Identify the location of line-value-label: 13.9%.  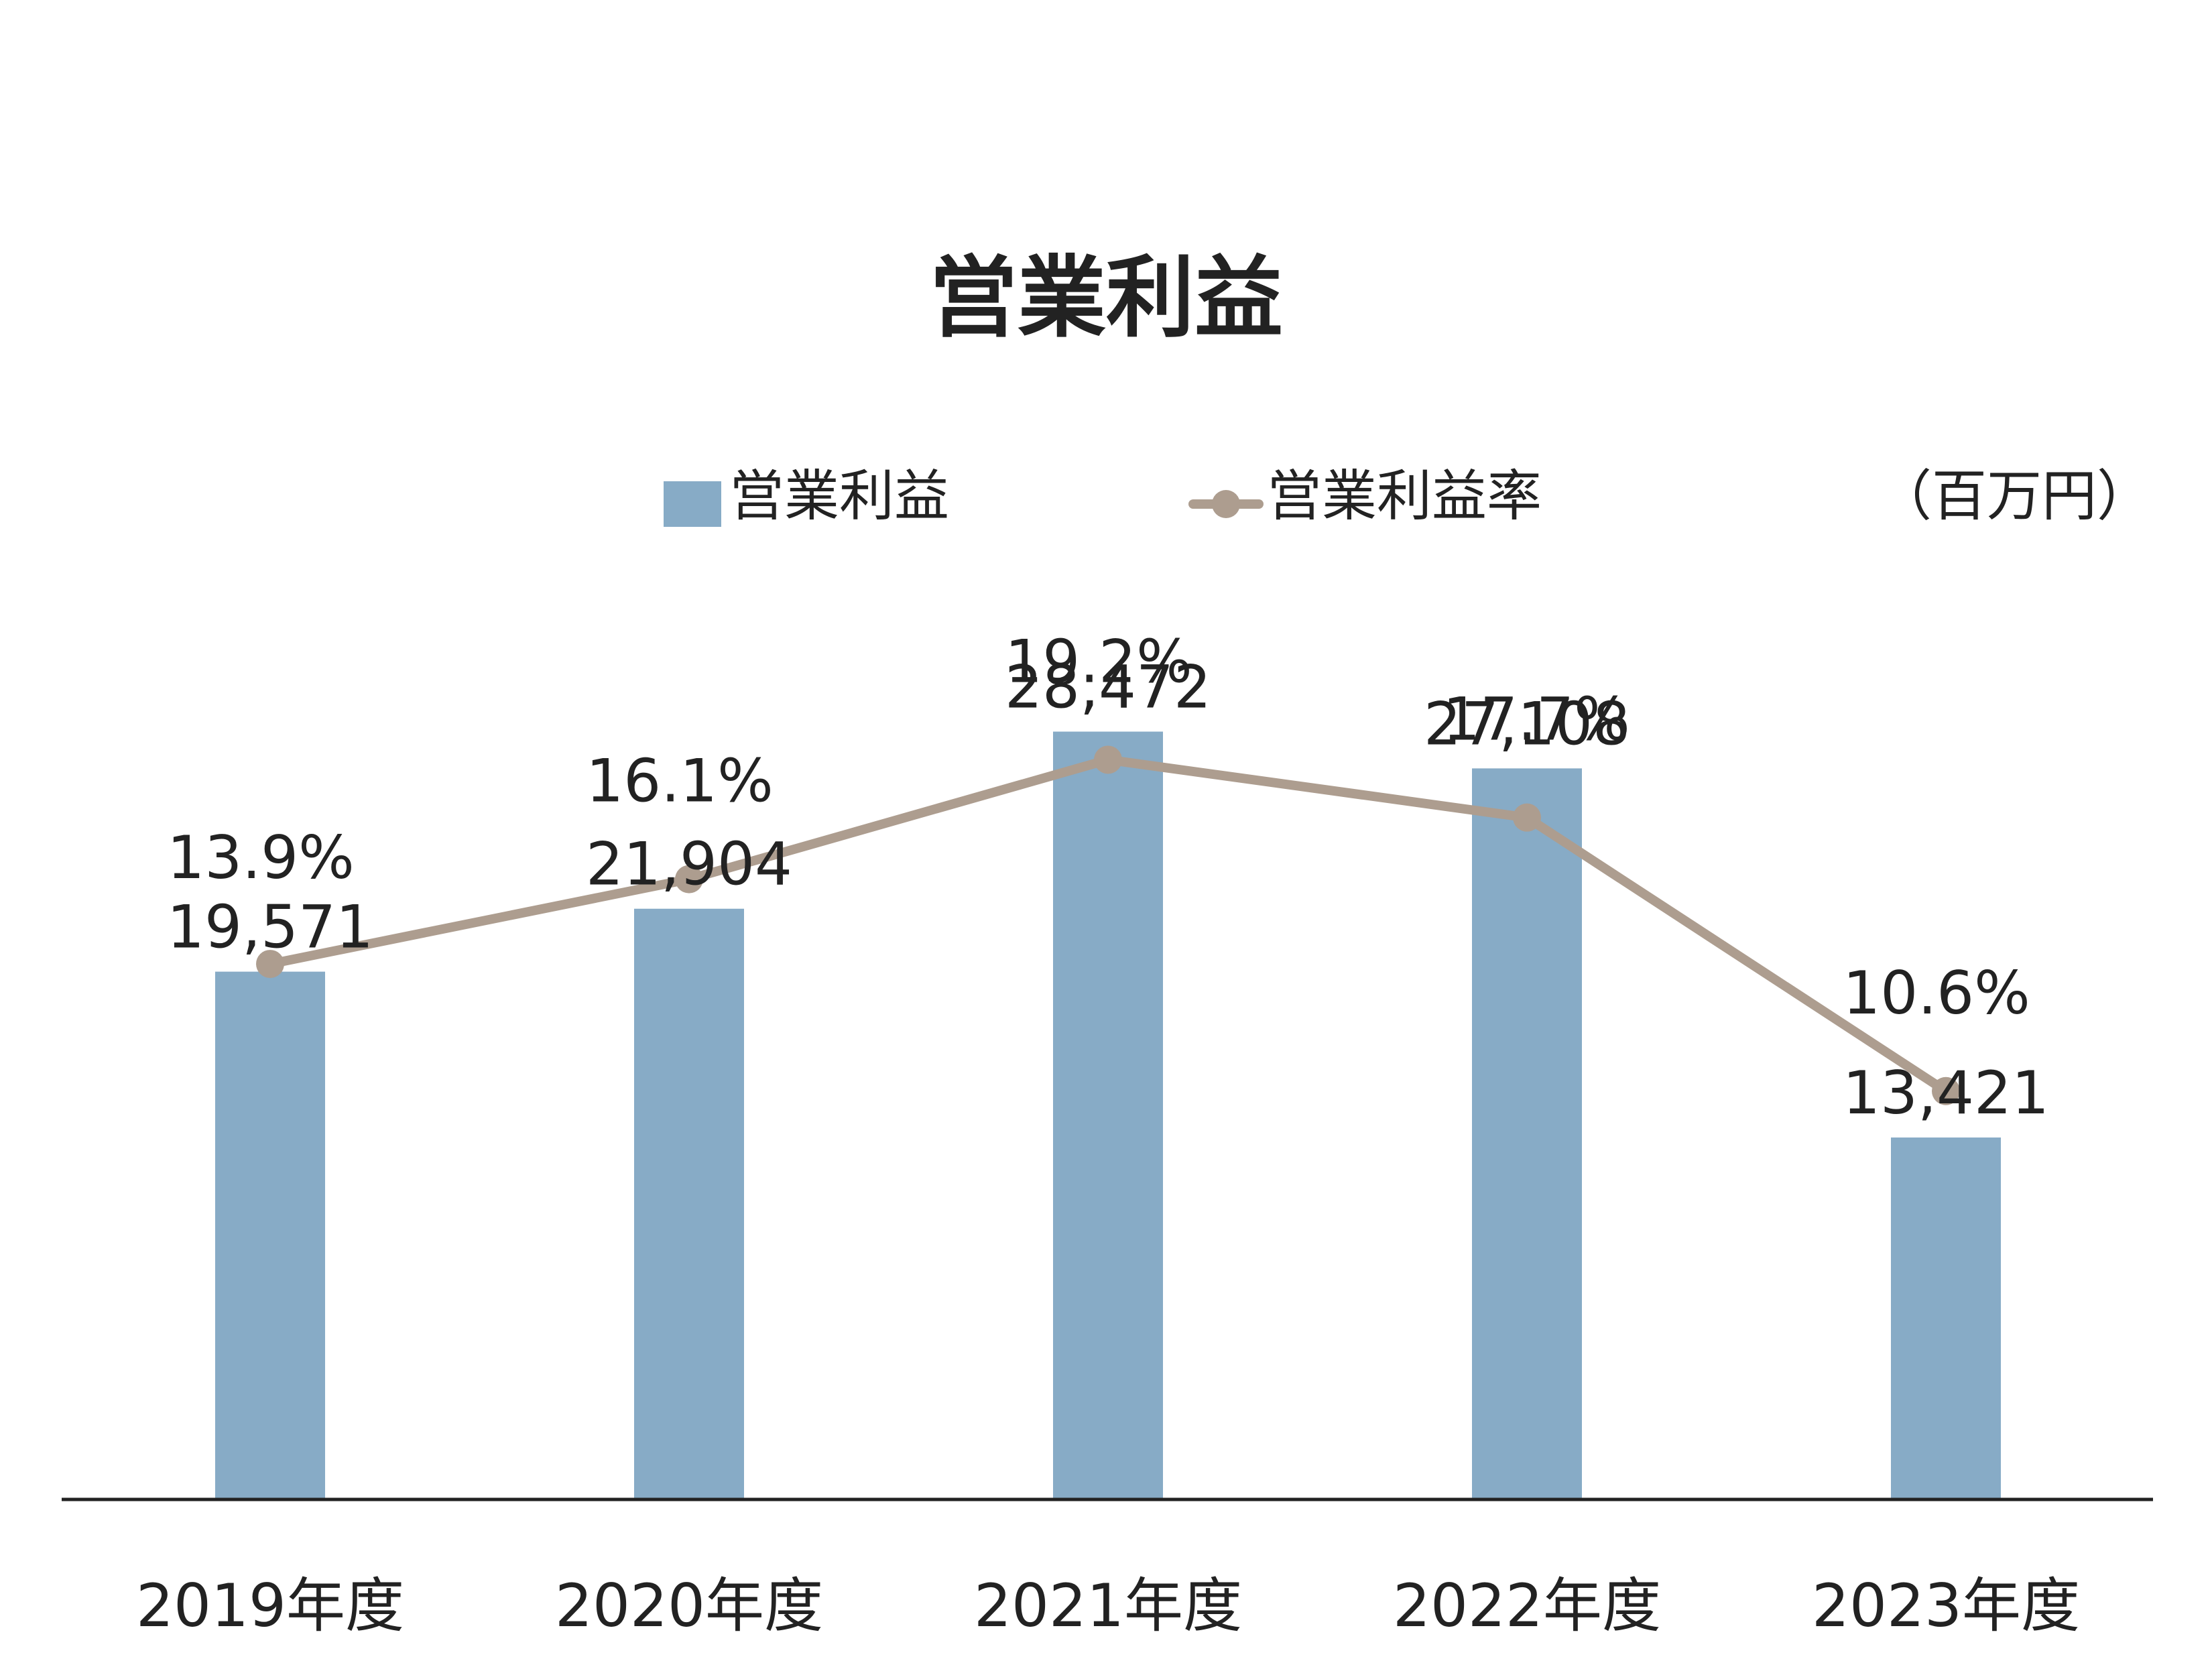
(261, 857).